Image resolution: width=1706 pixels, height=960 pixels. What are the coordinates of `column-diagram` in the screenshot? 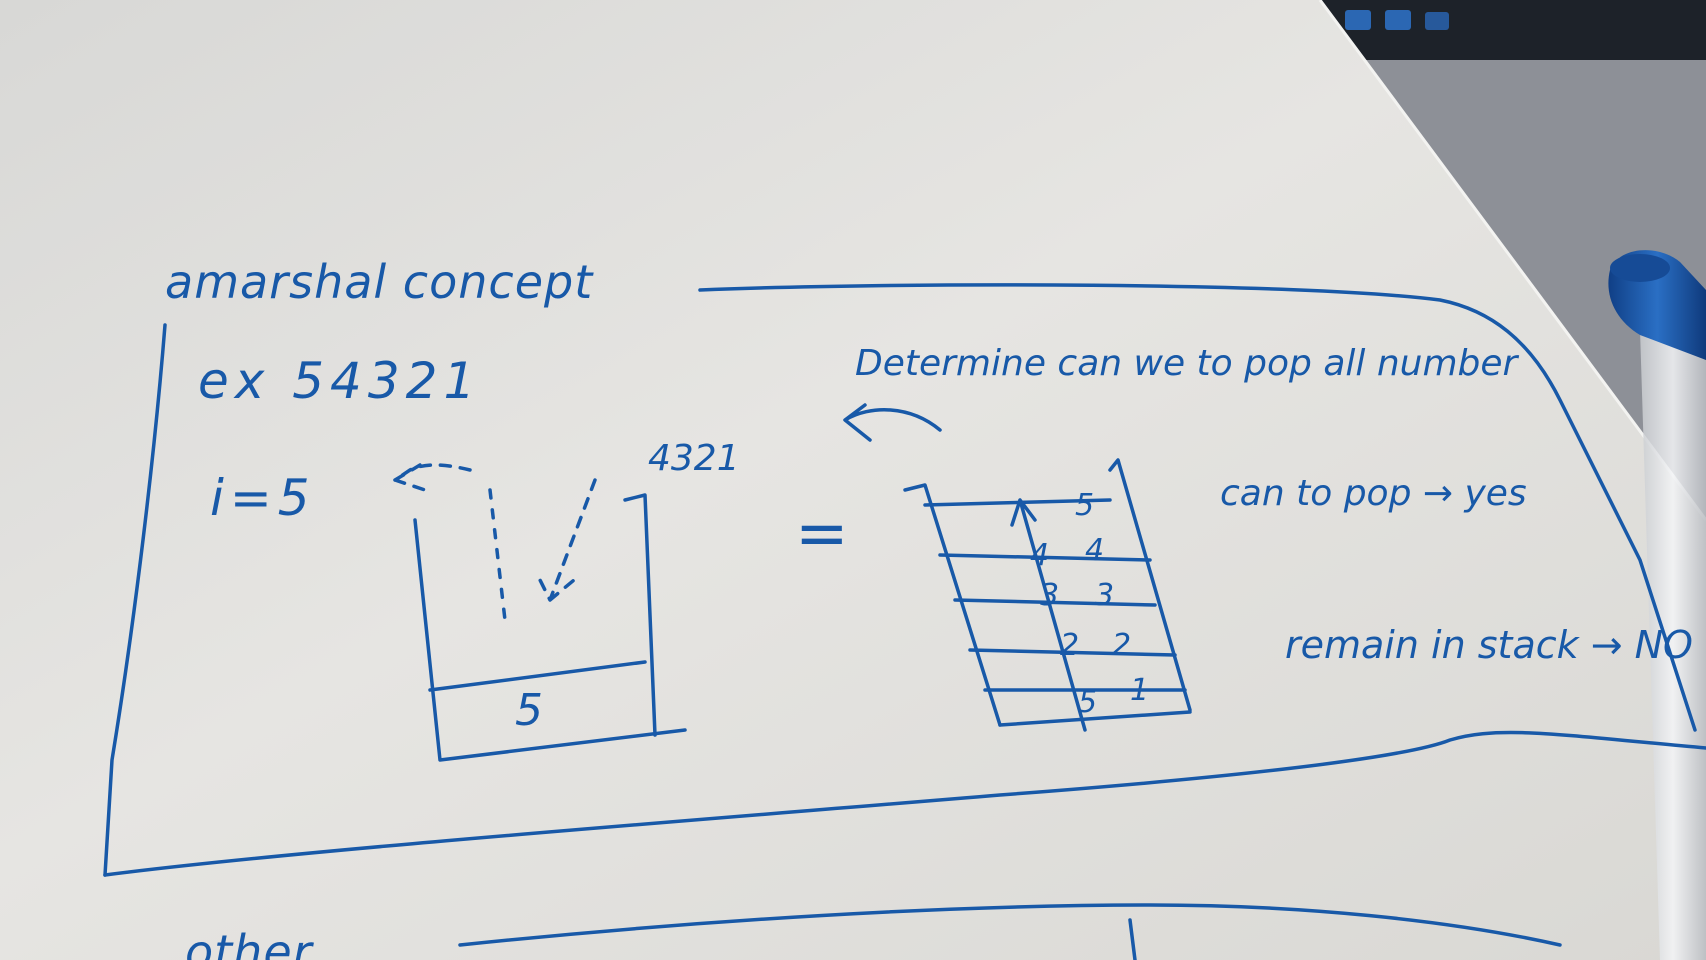 It's located at (1047, 595).